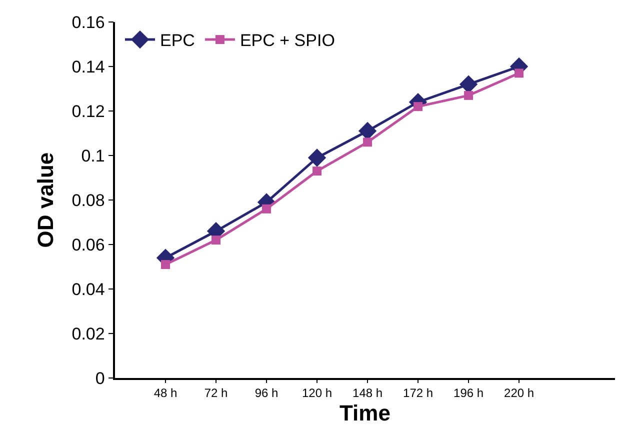 Image resolution: width=623 pixels, height=434 pixels. What do you see at coordinates (177, 40) in the screenshot?
I see `legend-label: EPC` at bounding box center [177, 40].